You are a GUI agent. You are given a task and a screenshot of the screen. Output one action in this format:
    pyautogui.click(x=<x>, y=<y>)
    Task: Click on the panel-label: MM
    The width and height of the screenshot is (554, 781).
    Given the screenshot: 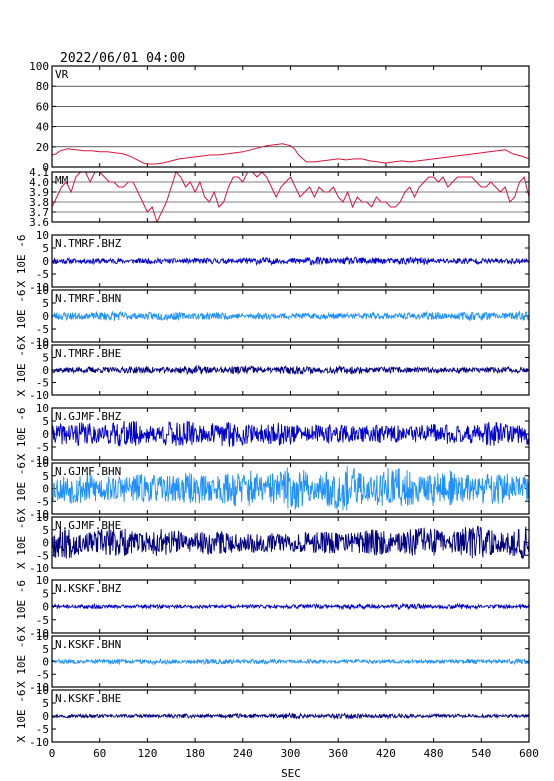 What is the action you would take?
    pyautogui.click(x=62, y=180)
    